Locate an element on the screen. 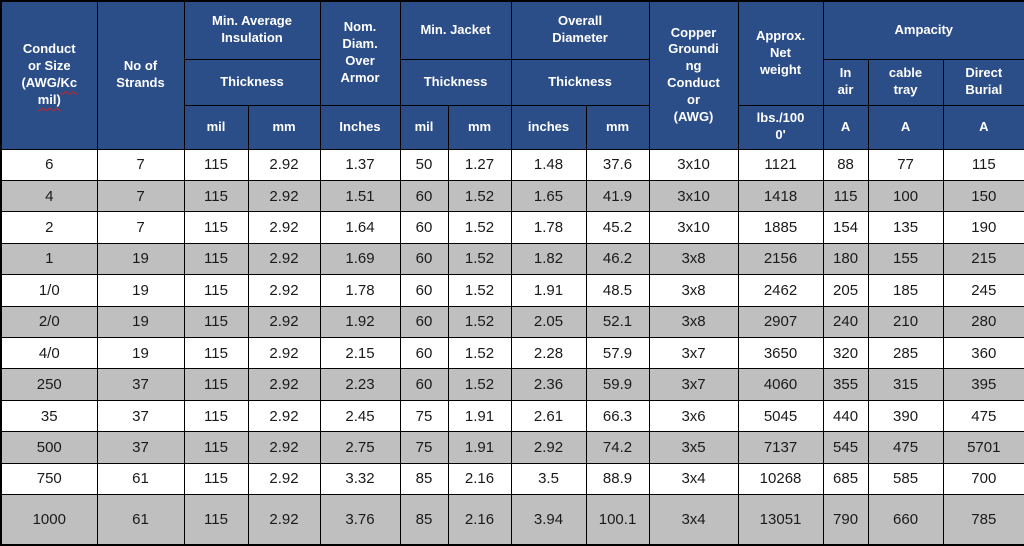 The height and width of the screenshot is (546, 1024). header-min-avg-insulation: Min. Average Insulation is located at coordinates (252, 30).